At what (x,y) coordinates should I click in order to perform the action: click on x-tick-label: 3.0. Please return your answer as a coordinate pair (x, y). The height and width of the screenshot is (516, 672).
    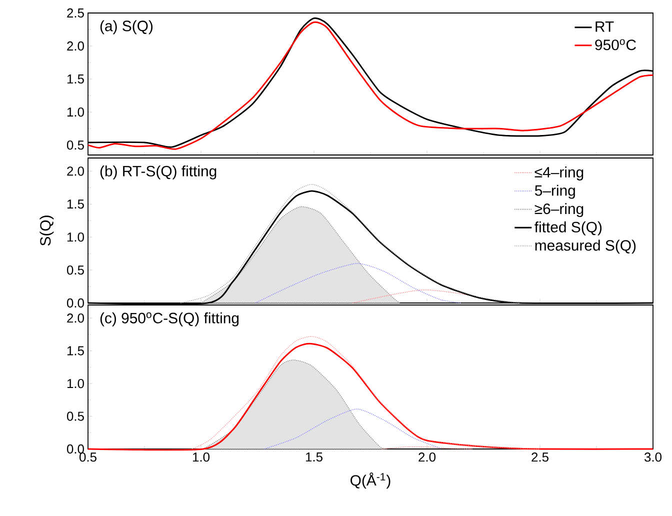
    Looking at the image, I should click on (653, 457).